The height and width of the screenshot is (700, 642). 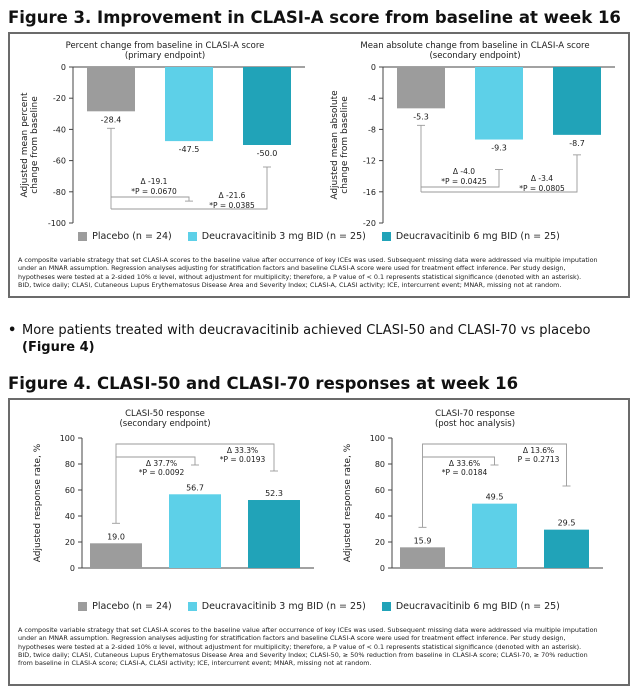 I want to click on comparison-p: *P = 0.0805, so click(x=542, y=188).